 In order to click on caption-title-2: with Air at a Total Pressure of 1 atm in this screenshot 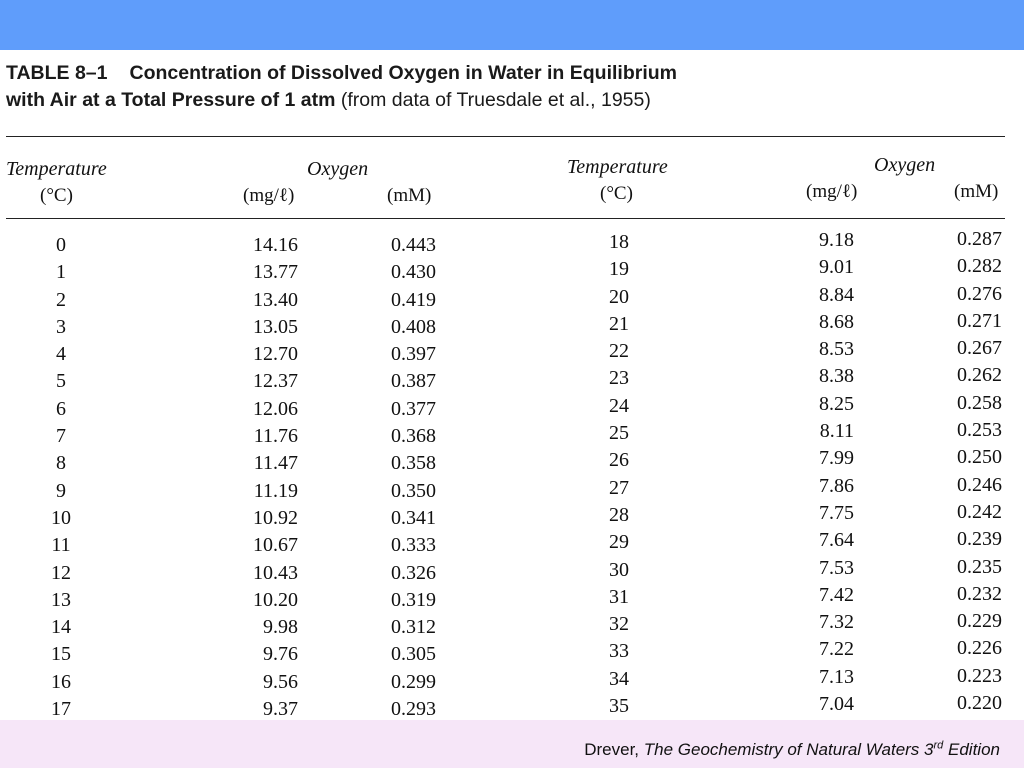, I will do `click(171, 100)`.